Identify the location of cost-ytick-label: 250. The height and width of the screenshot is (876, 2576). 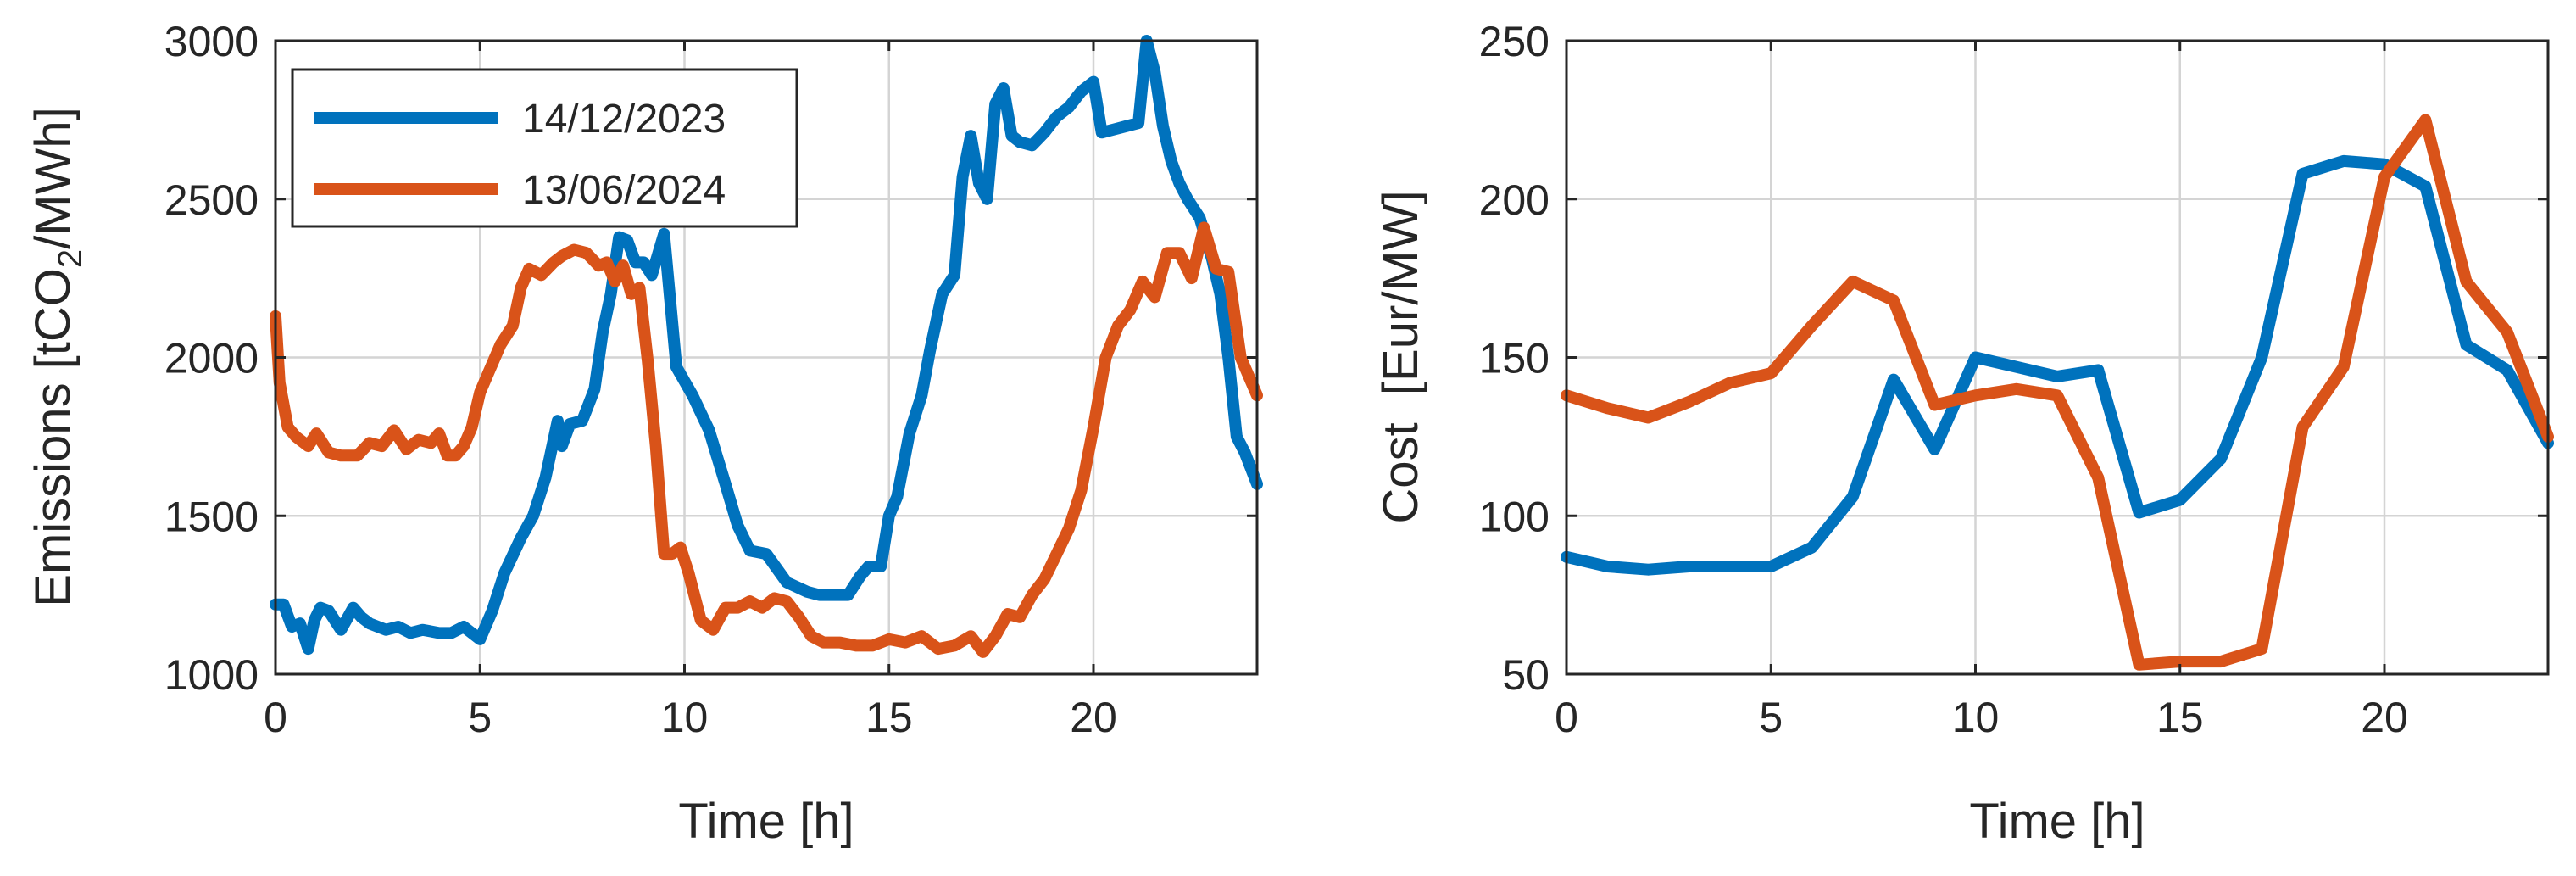
(1514, 41).